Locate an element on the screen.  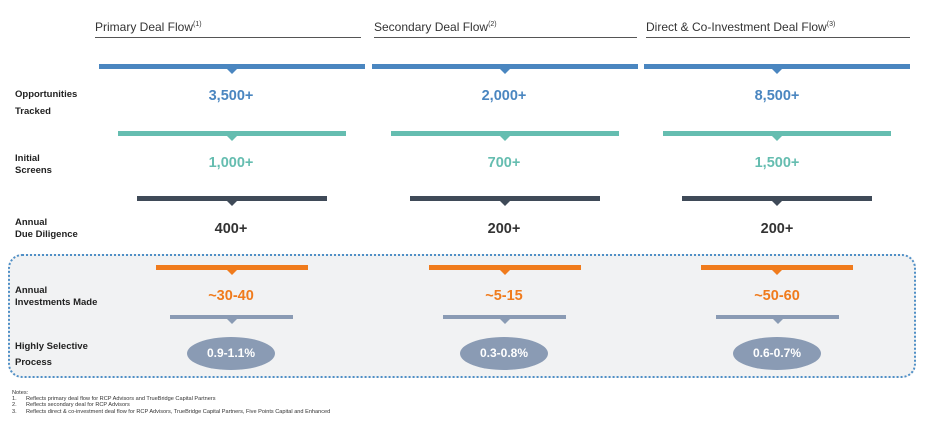
selective-badge: 0.6-0.7% is located at coordinates (777, 353).